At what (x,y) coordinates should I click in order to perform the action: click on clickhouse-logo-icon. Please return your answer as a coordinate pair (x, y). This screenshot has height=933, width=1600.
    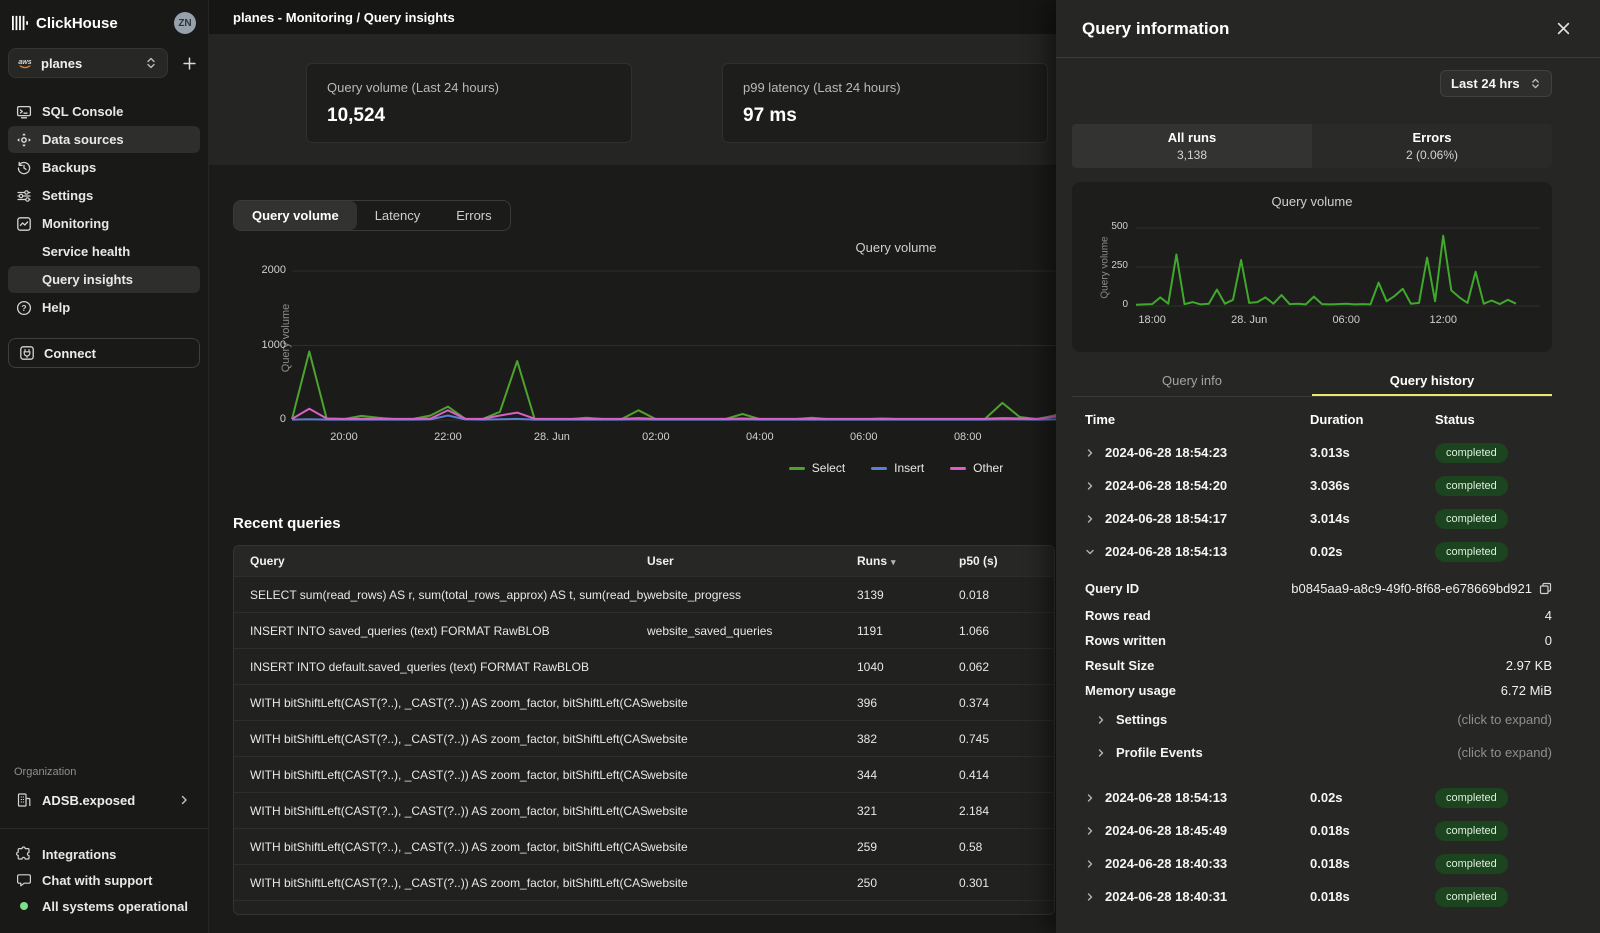
    Looking at the image, I should click on (20, 23).